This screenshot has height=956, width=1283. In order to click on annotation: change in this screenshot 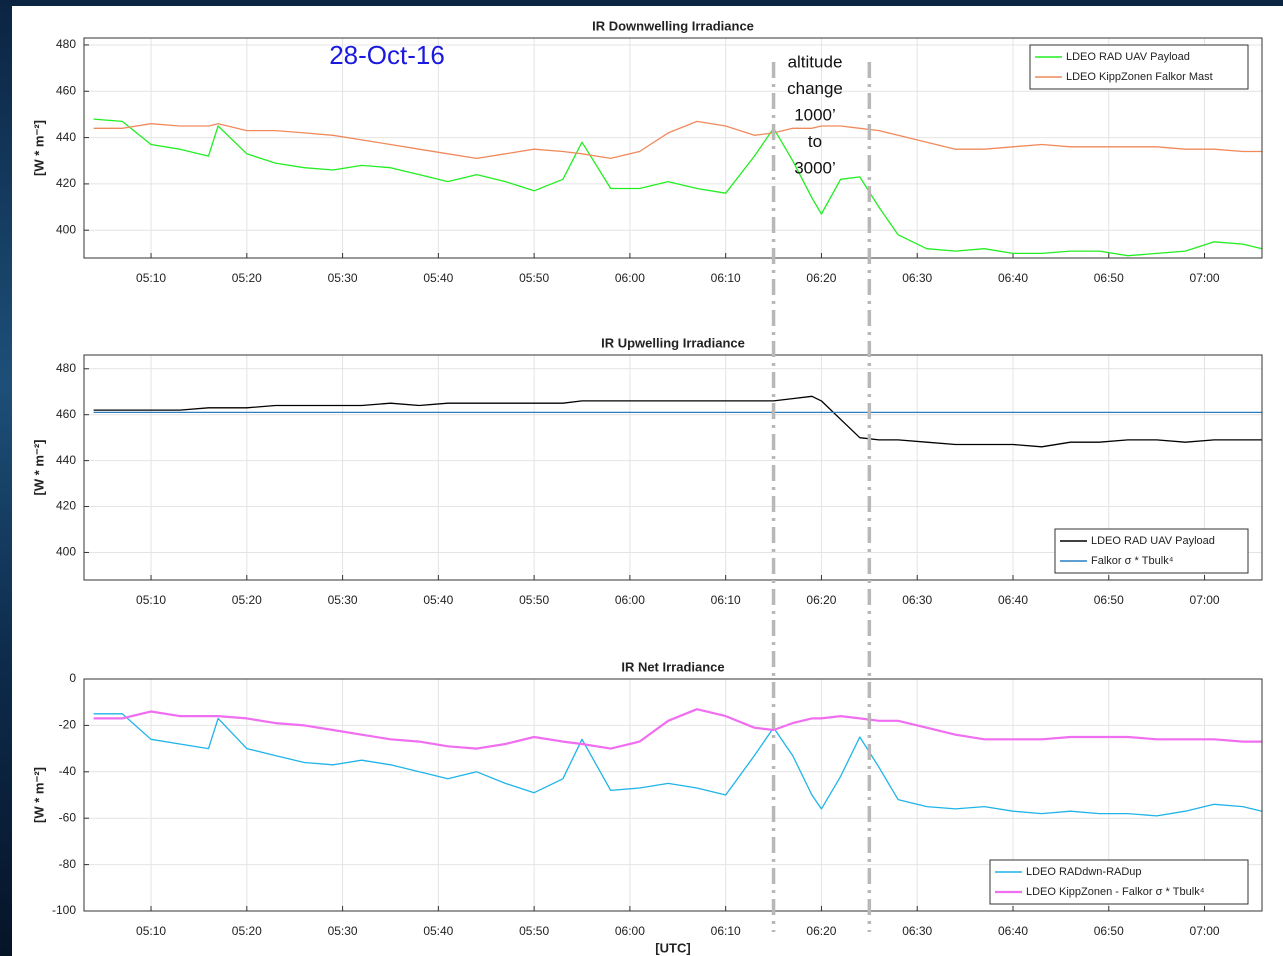, I will do `click(815, 88)`.